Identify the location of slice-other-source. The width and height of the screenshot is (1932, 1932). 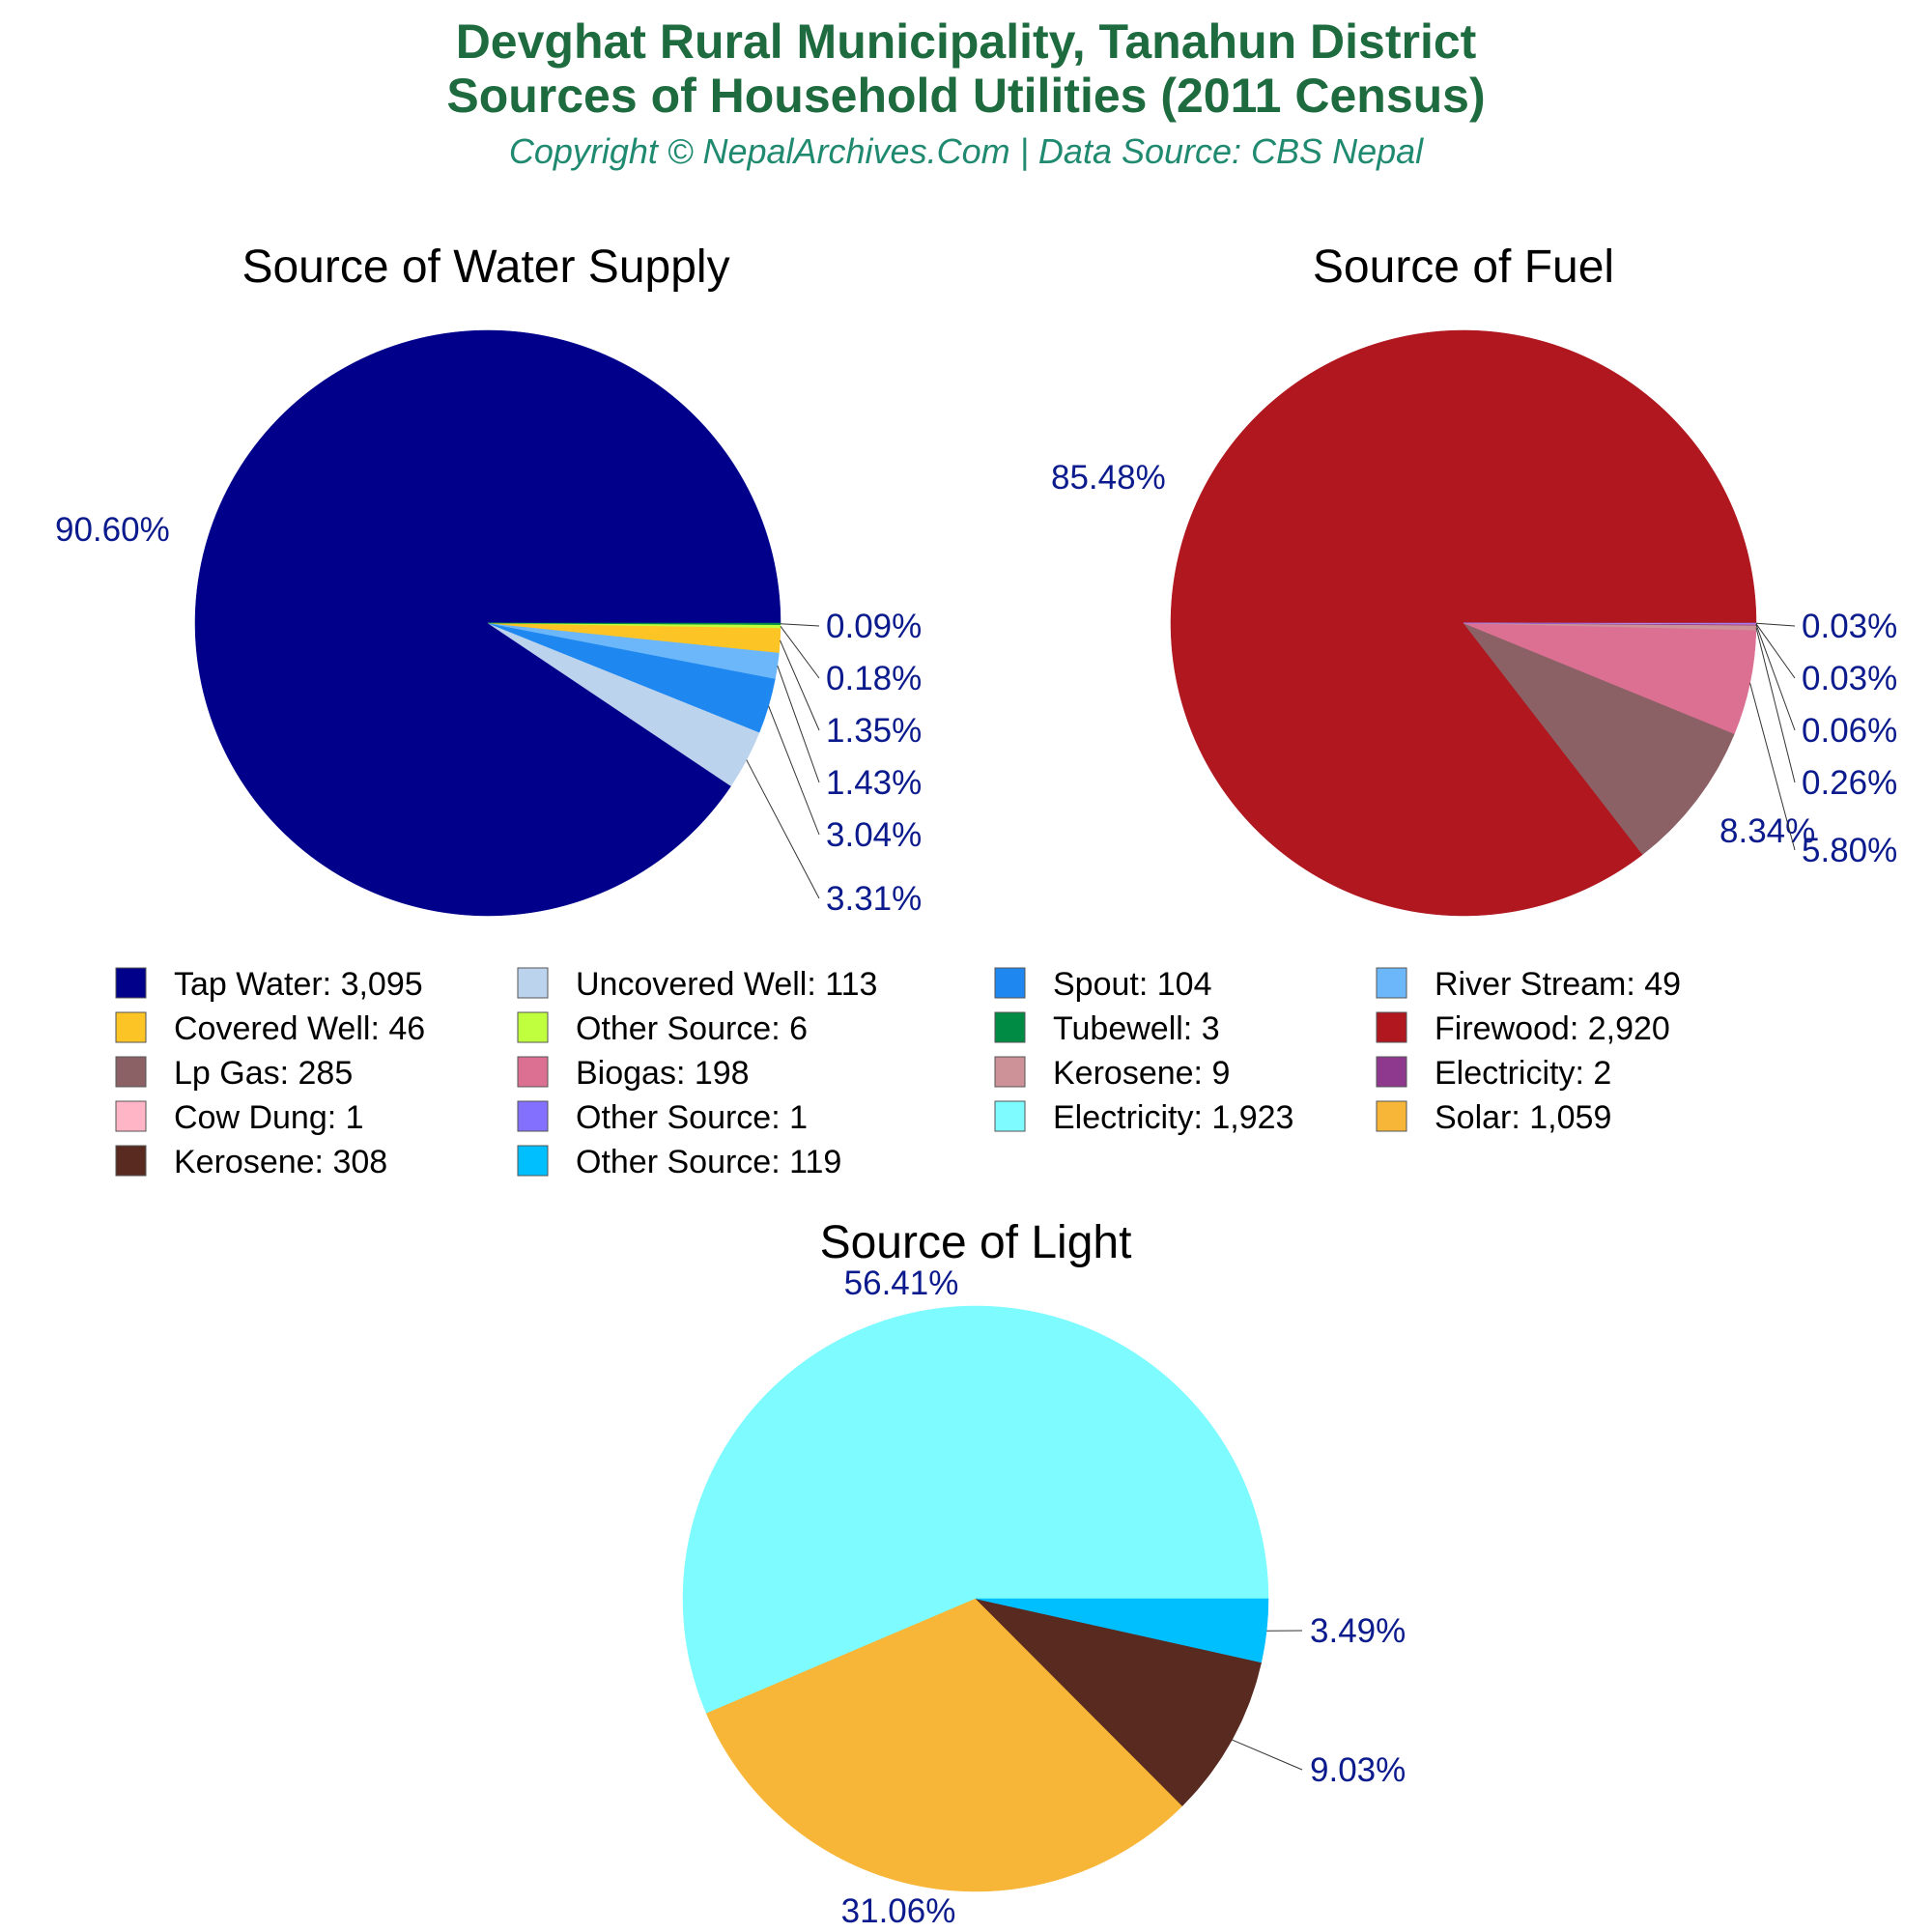
(1122, 1630).